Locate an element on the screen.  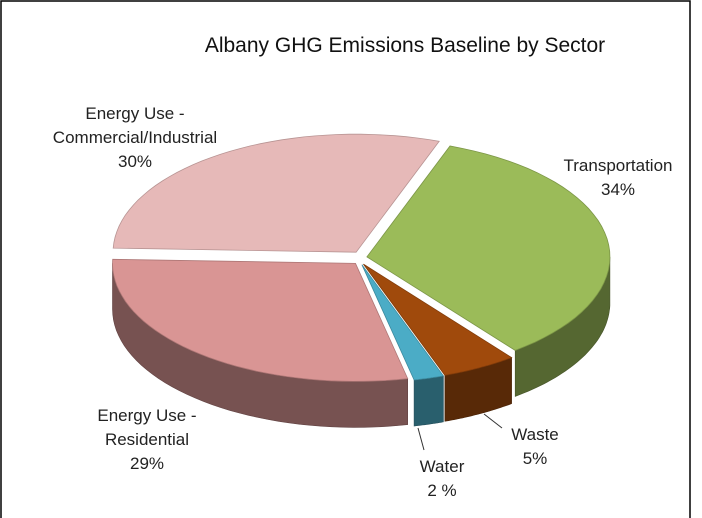
slice-label: Energy Use - Commercial/Industrial 30% is located at coordinates (135, 138).